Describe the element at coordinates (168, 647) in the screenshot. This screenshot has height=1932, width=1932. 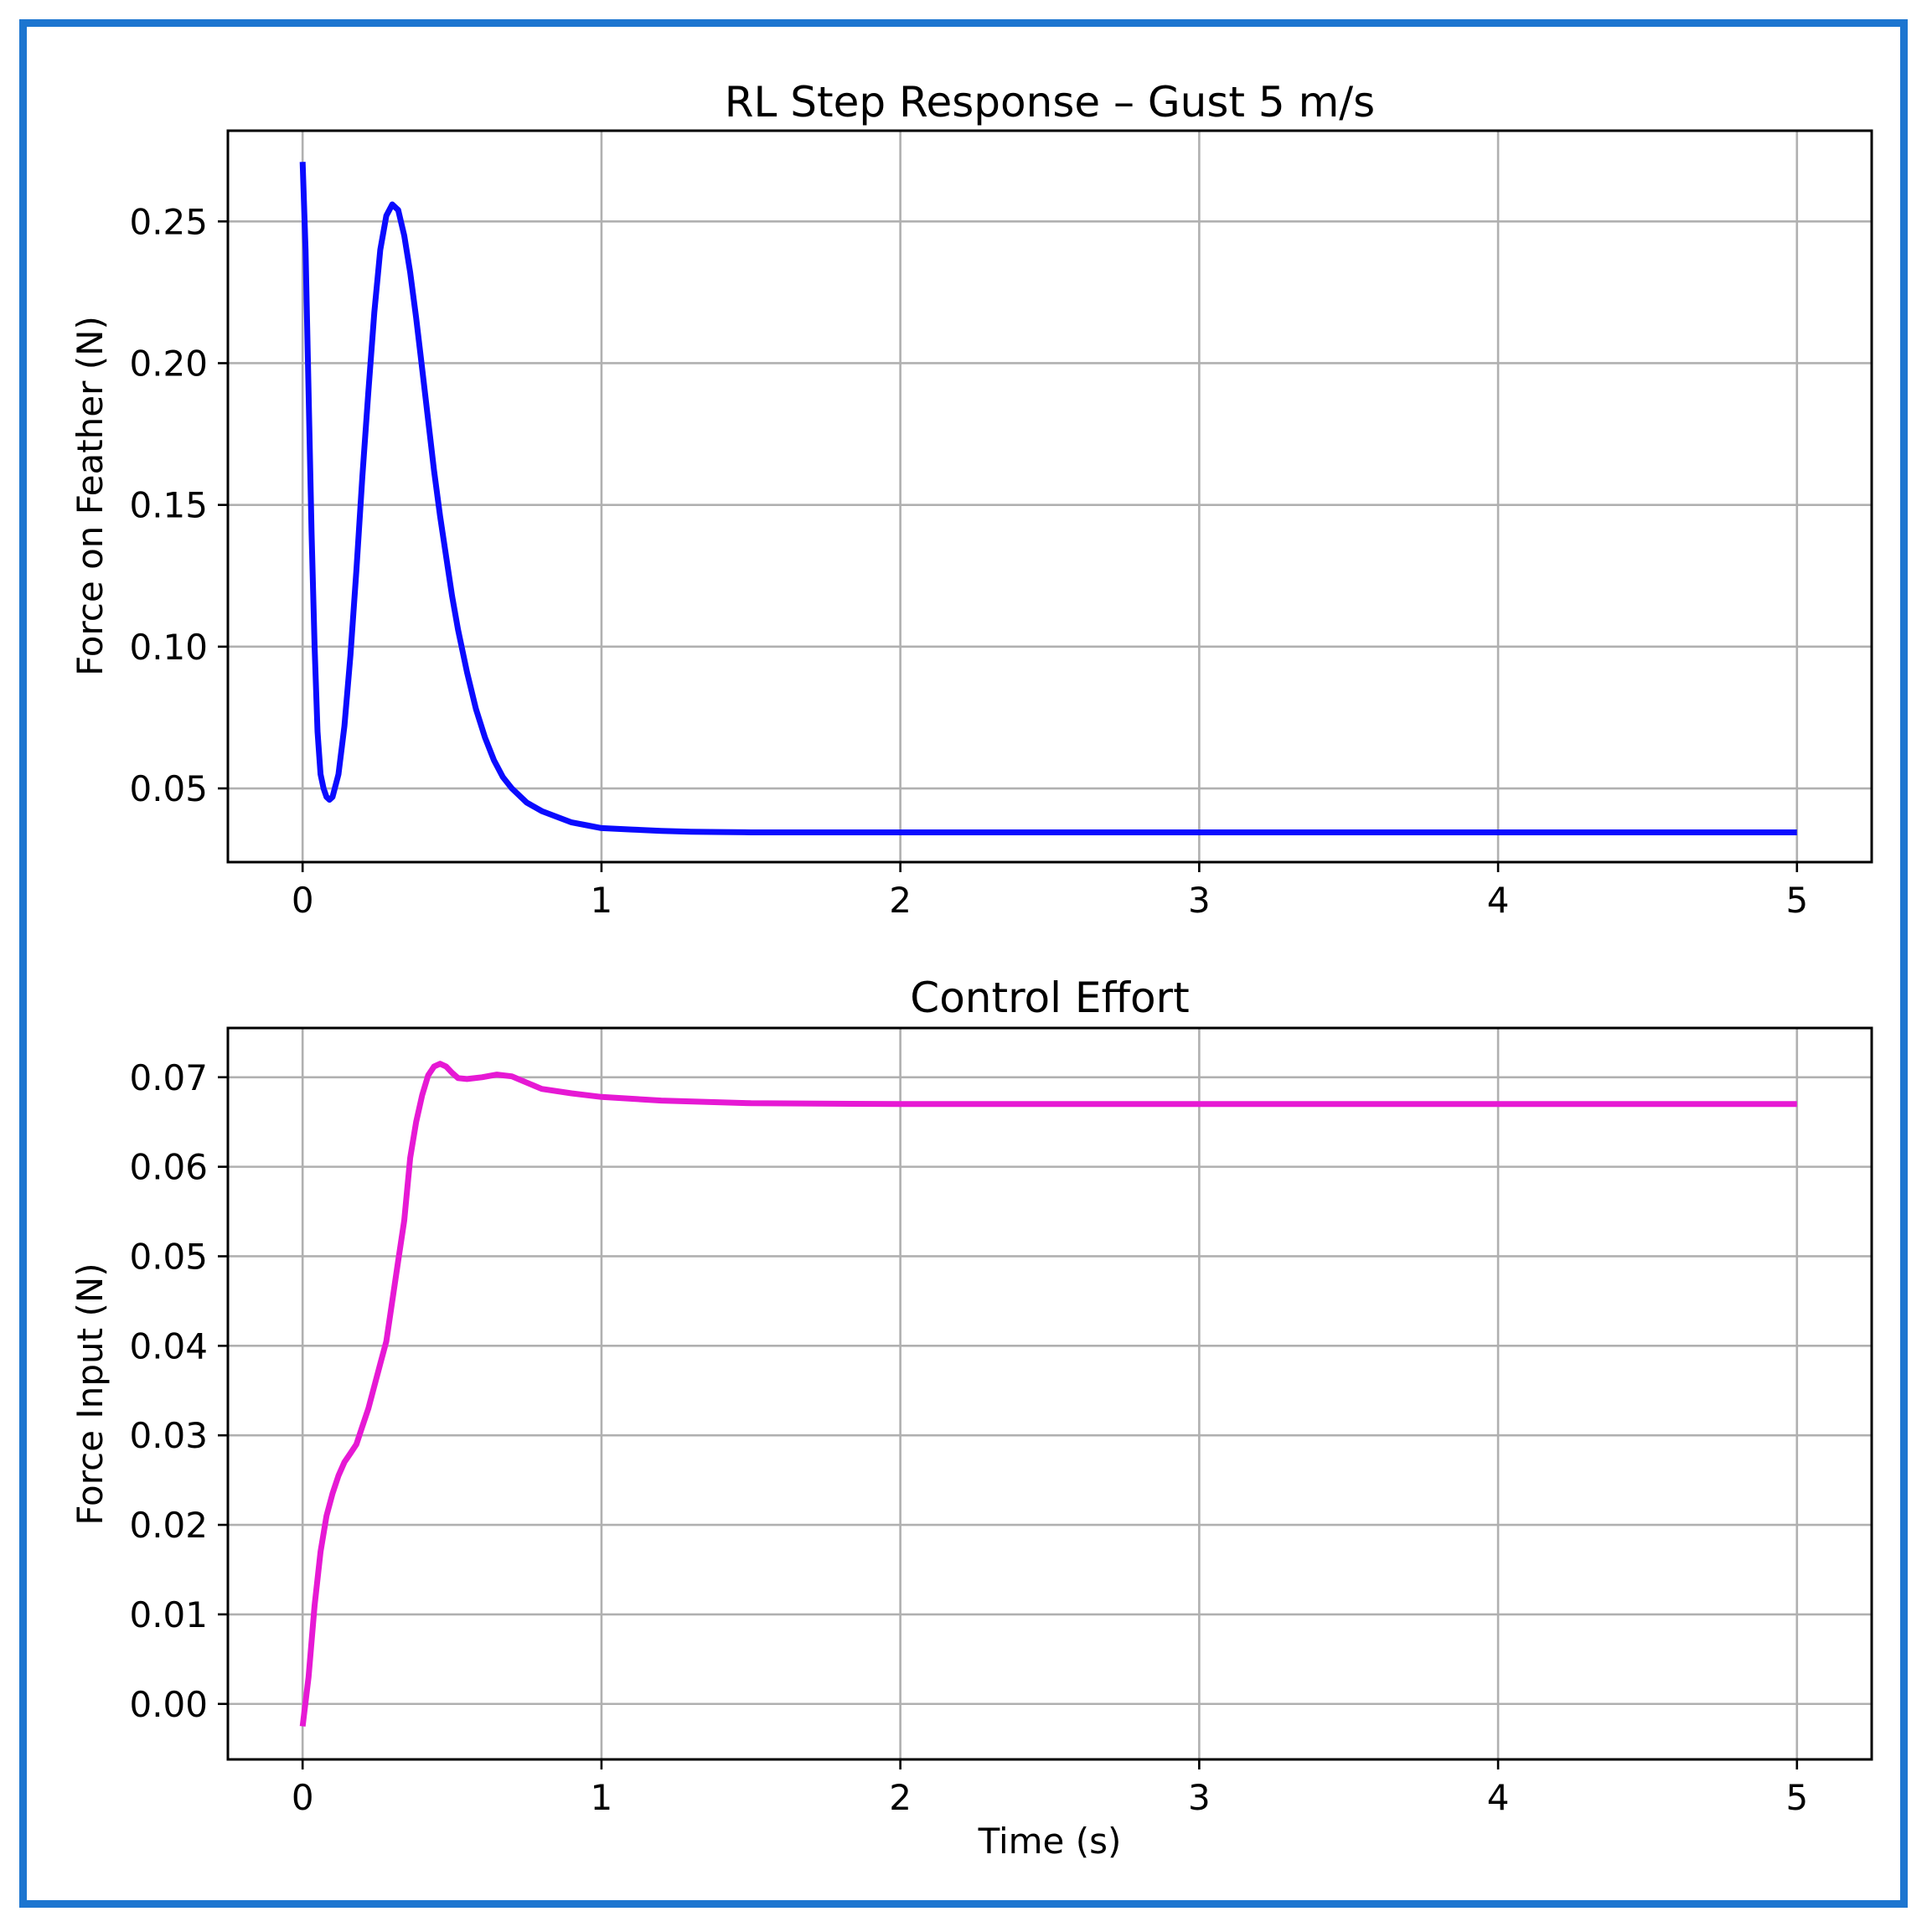
I see `y-tick-label: 0.10` at that location.